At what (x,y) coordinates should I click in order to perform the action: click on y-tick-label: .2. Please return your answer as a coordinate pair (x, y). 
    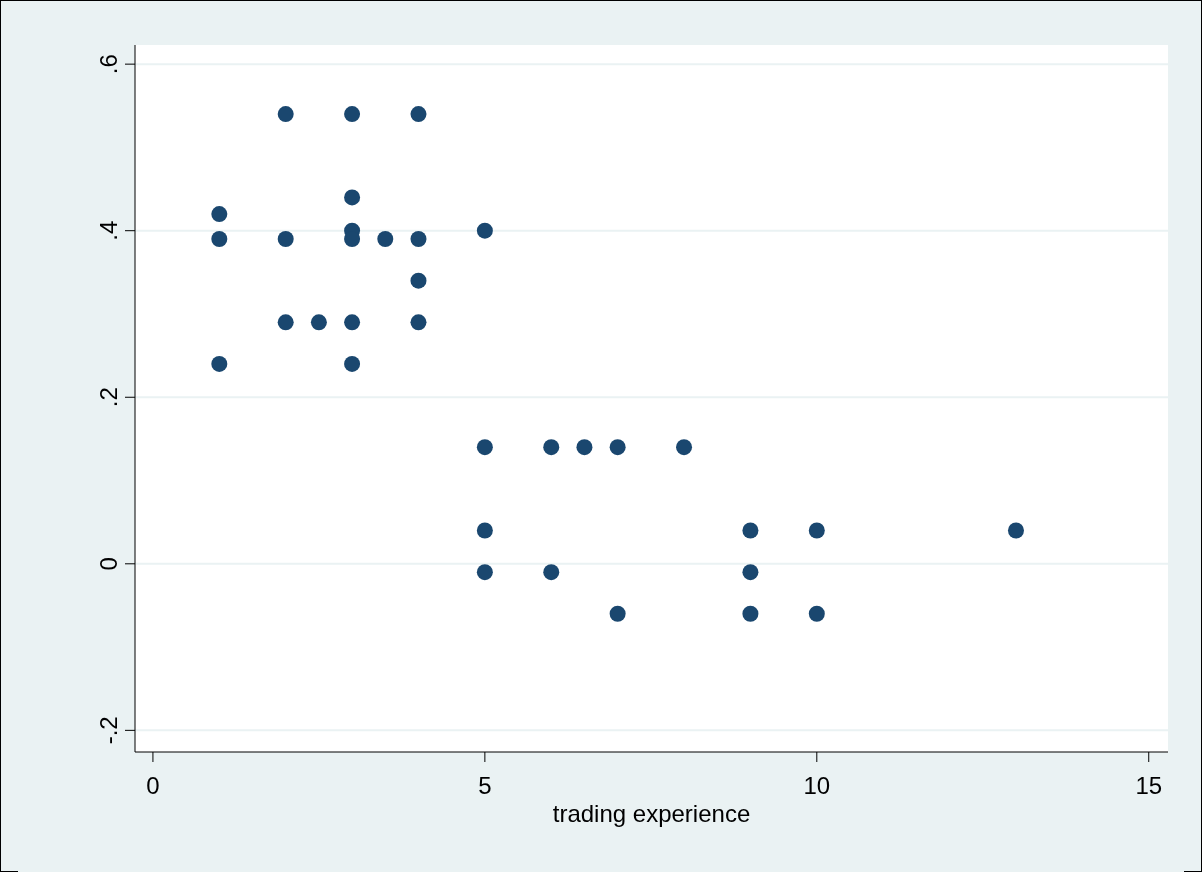
    Looking at the image, I should click on (108, 397).